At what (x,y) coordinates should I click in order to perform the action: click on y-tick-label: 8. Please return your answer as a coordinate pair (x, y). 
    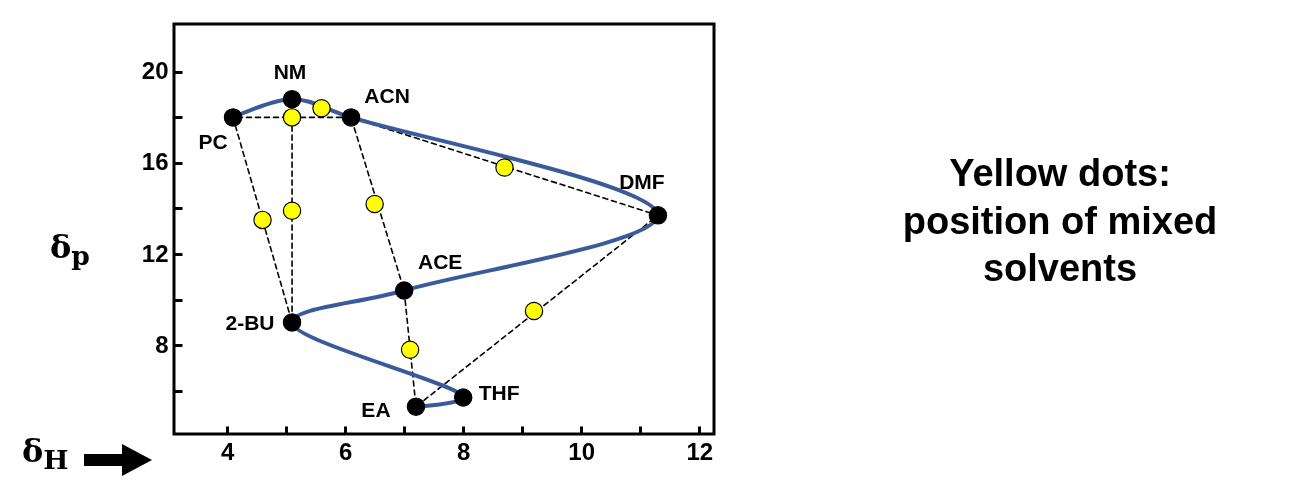
    Looking at the image, I should click on (162, 344).